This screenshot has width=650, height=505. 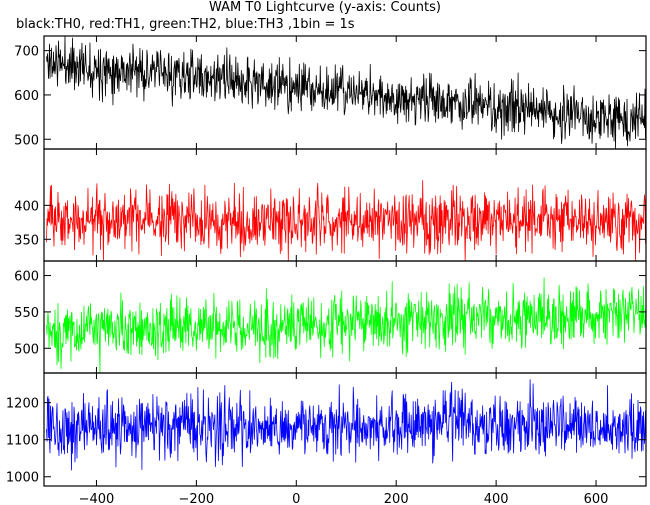 What do you see at coordinates (97, 498) in the screenshot?
I see `x-tick-label: −400` at bounding box center [97, 498].